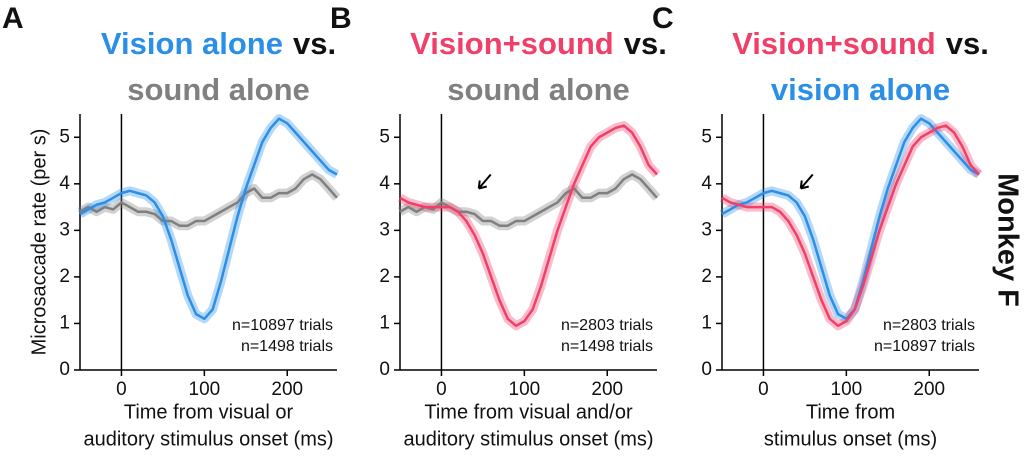 This screenshot has height=458, width=1024. I want to click on title-part: Vision alone, so click(192, 43).